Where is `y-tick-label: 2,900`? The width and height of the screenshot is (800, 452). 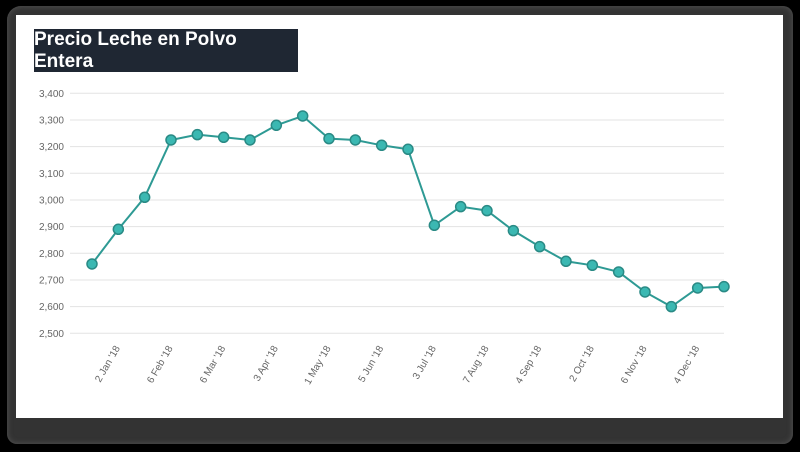
y-tick-label: 2,900 is located at coordinates (51, 227).